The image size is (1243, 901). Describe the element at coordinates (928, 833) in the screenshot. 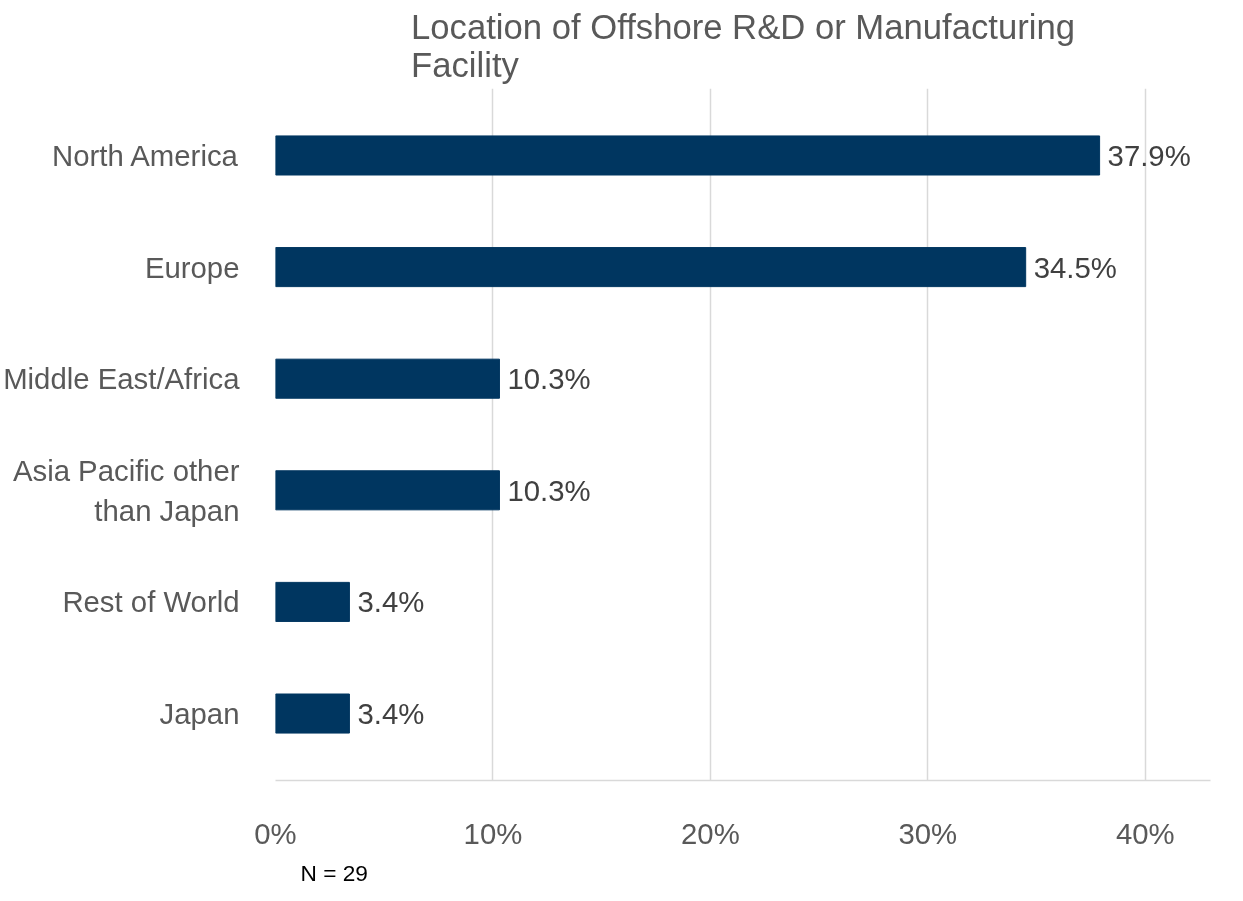

I see `x-tick-label: 30%` at that location.